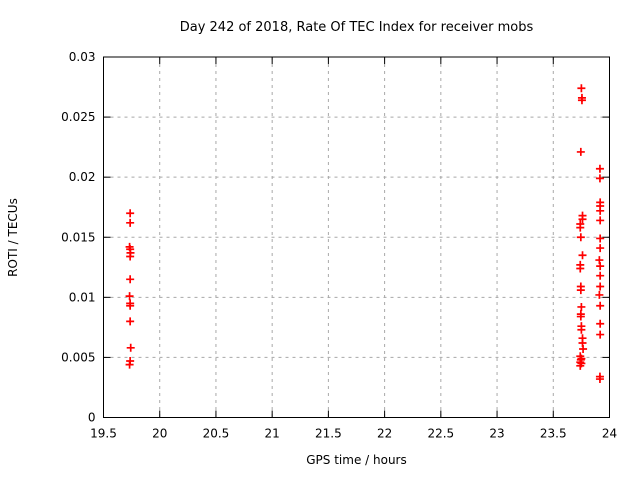  What do you see at coordinates (82, 177) in the screenshot?
I see `y-tick-label: 0.02` at bounding box center [82, 177].